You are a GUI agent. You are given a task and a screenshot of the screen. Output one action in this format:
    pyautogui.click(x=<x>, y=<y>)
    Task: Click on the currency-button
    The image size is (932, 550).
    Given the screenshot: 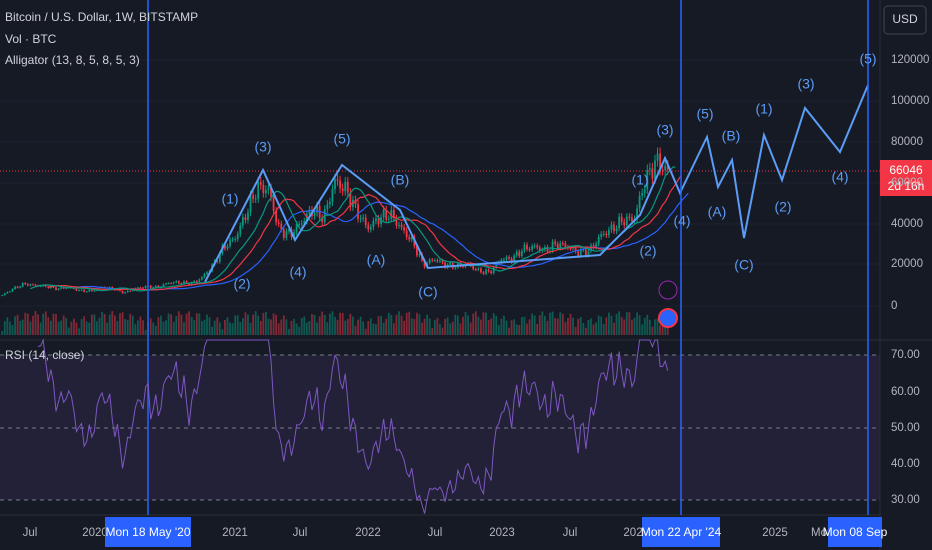 What is the action you would take?
    pyautogui.click(x=905, y=20)
    